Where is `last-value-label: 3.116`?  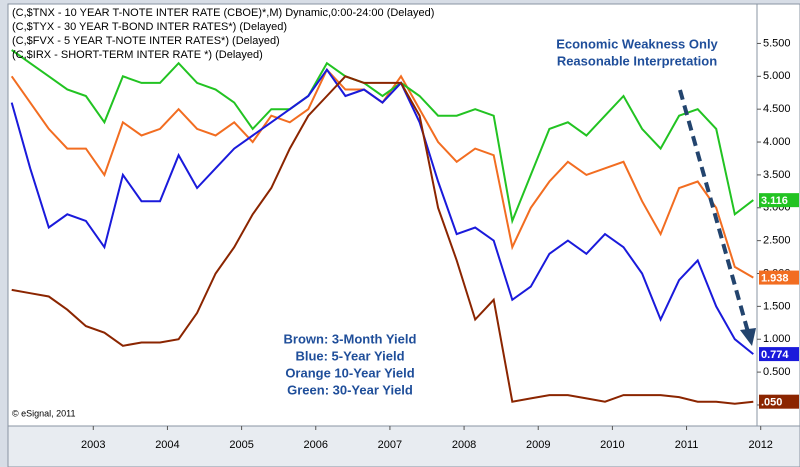
last-value-label: 3.116 is located at coordinates (774, 201).